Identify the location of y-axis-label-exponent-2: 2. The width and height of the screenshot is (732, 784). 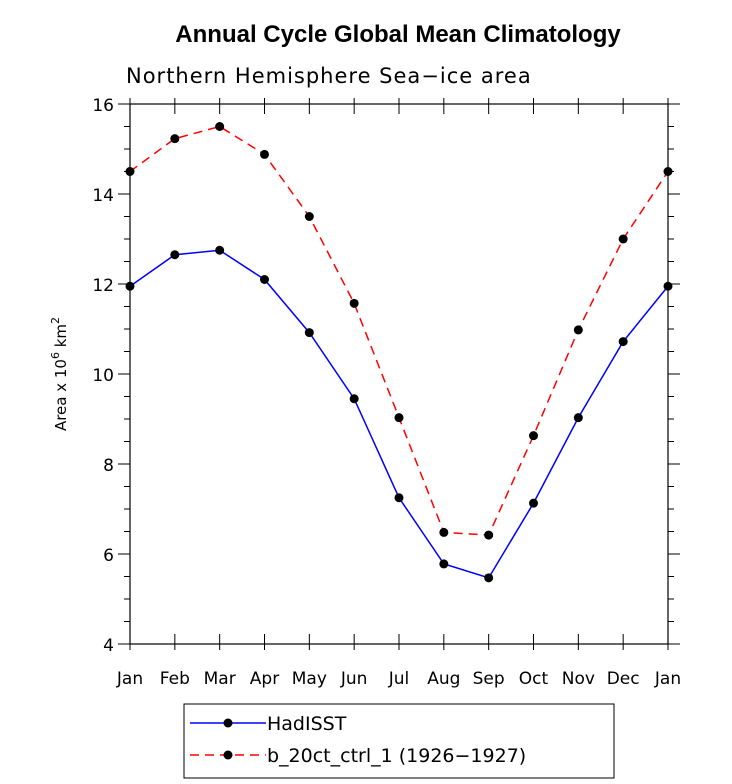
(55, 320).